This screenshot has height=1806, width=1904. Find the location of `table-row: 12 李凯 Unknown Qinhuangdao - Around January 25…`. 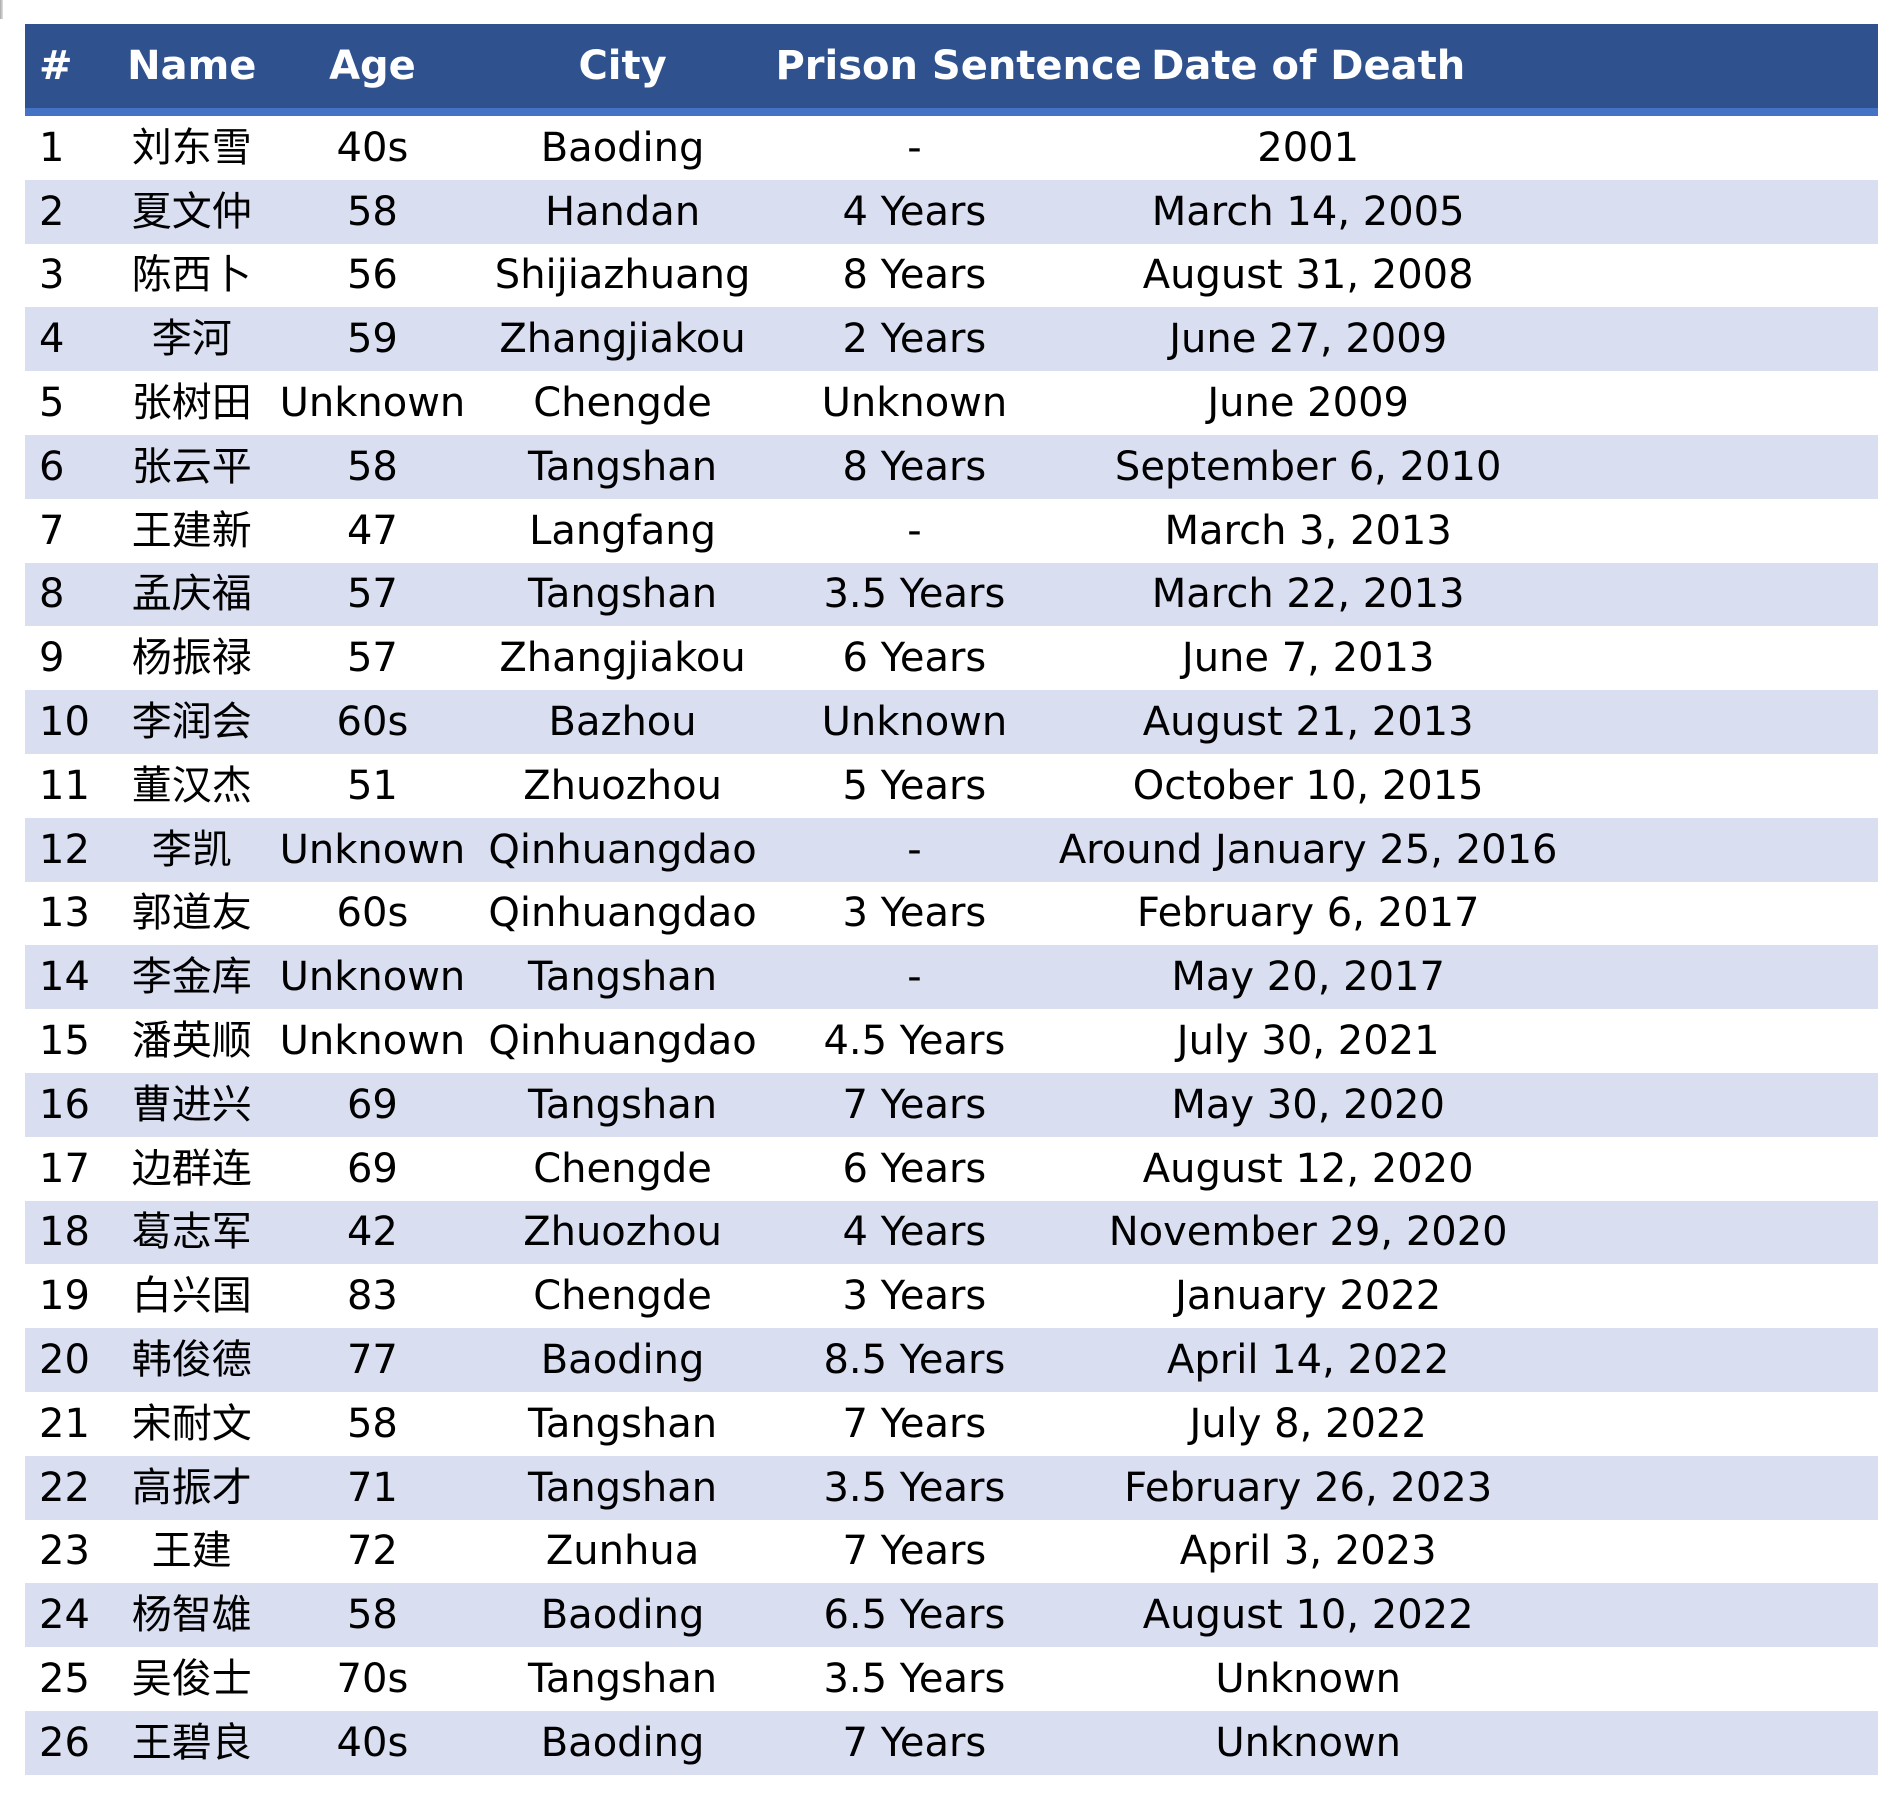

table-row: 12 李凯 Unknown Qinhuangdao - Around January 25… is located at coordinates (951, 849).